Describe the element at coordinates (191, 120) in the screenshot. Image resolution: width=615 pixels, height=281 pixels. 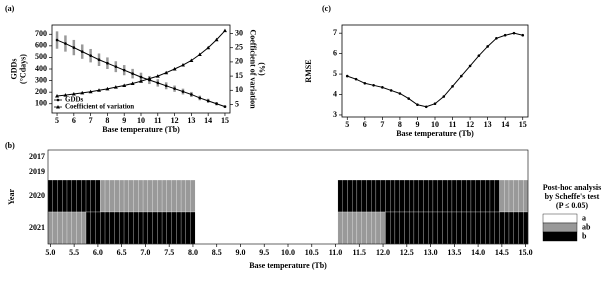
I see `x-tick-label: 13` at that location.